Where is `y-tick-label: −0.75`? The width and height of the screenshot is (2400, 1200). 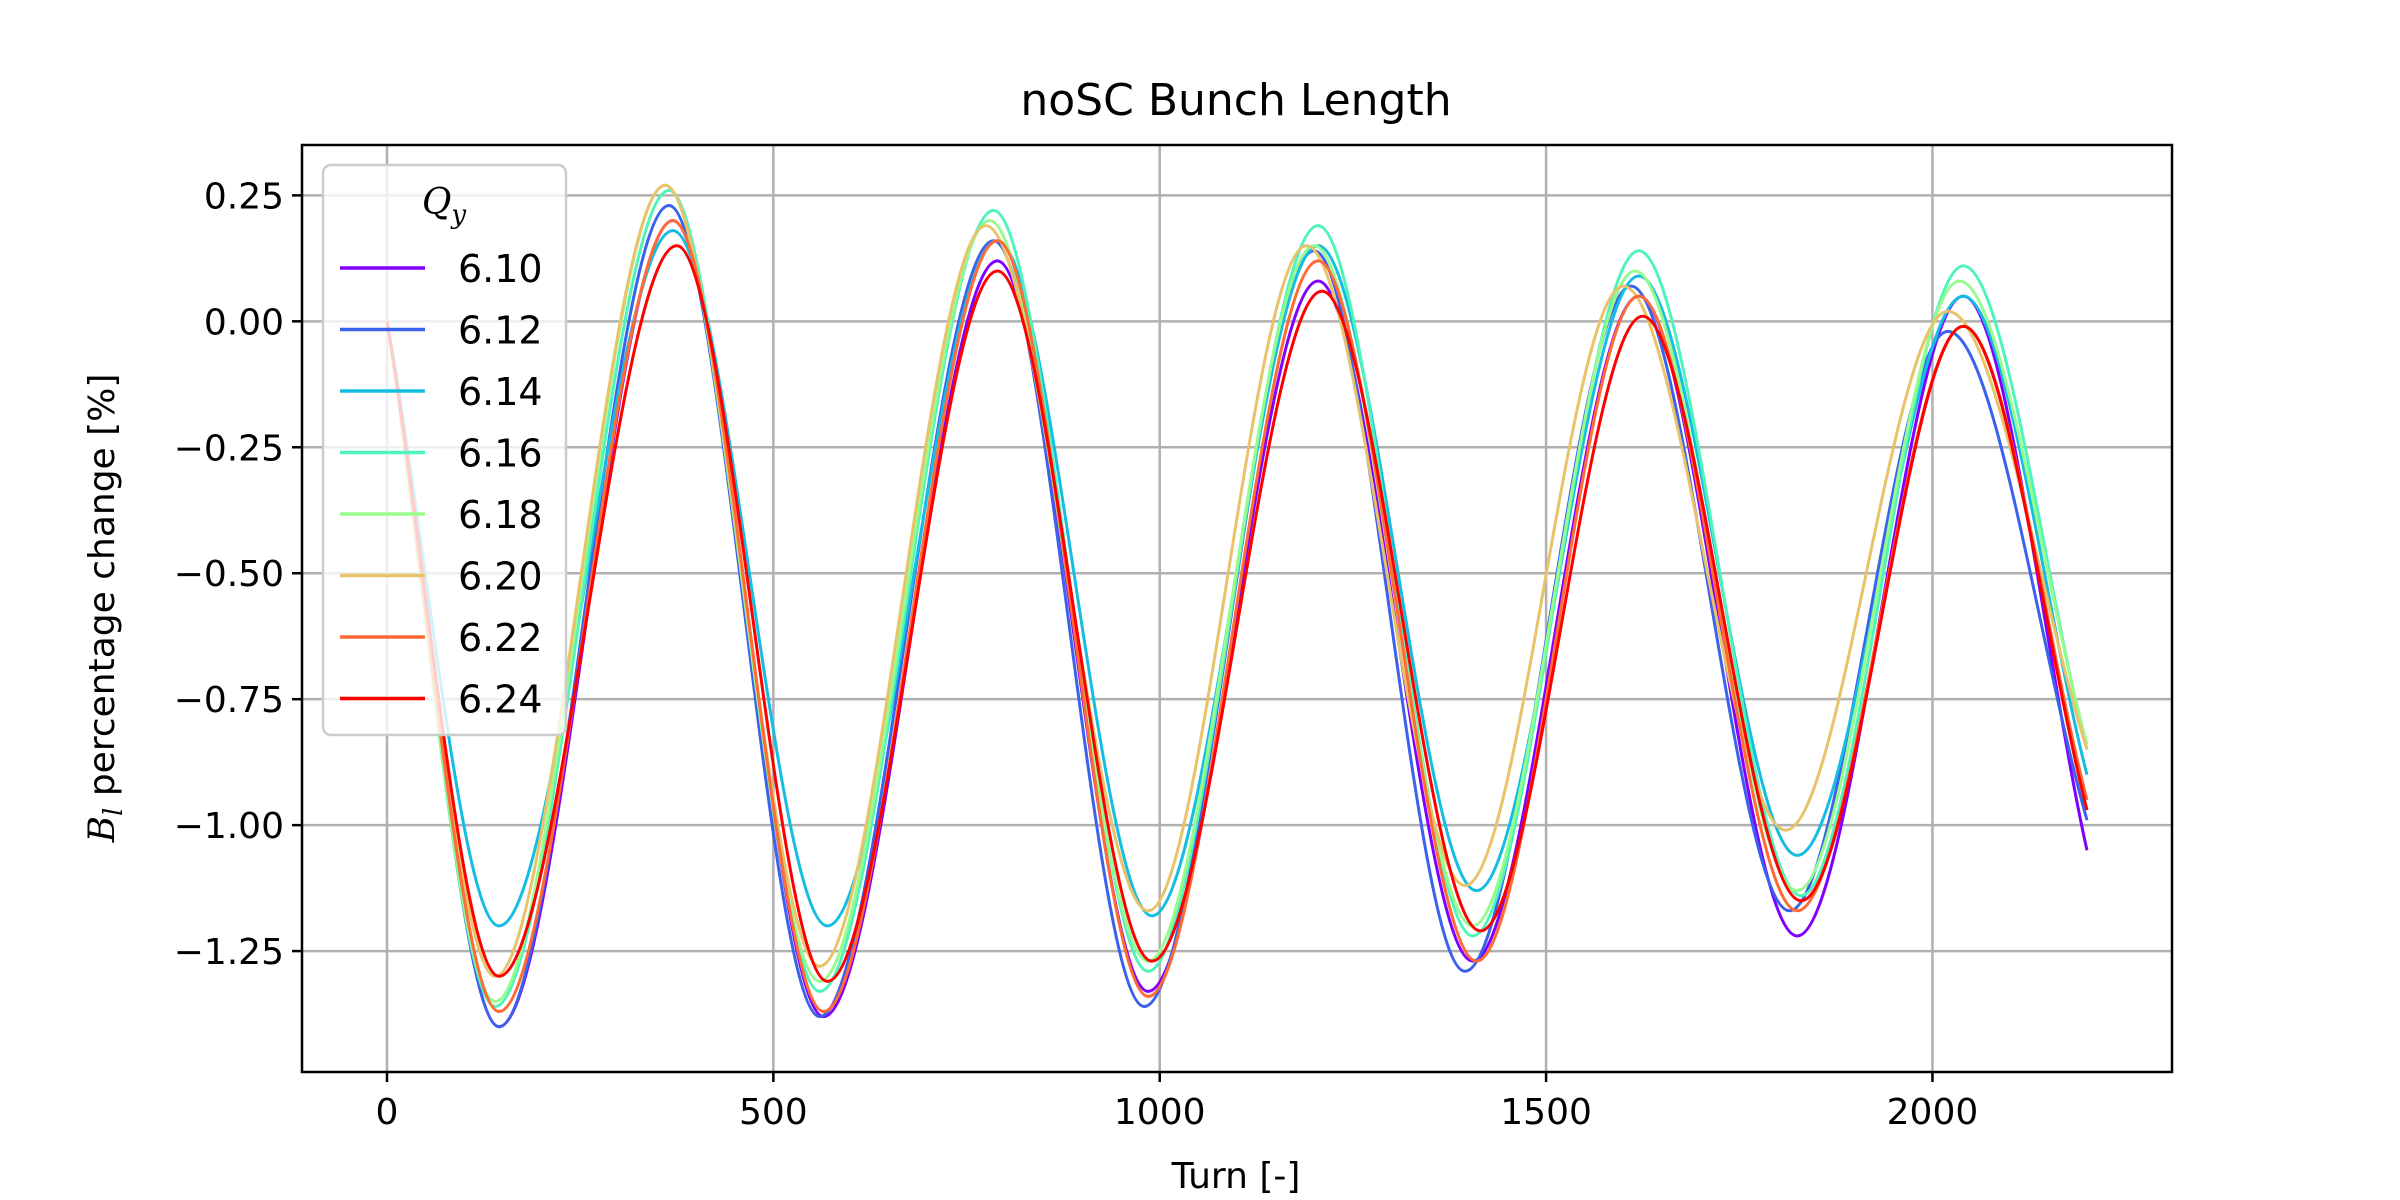
y-tick-label: −0.75 is located at coordinates (229, 700).